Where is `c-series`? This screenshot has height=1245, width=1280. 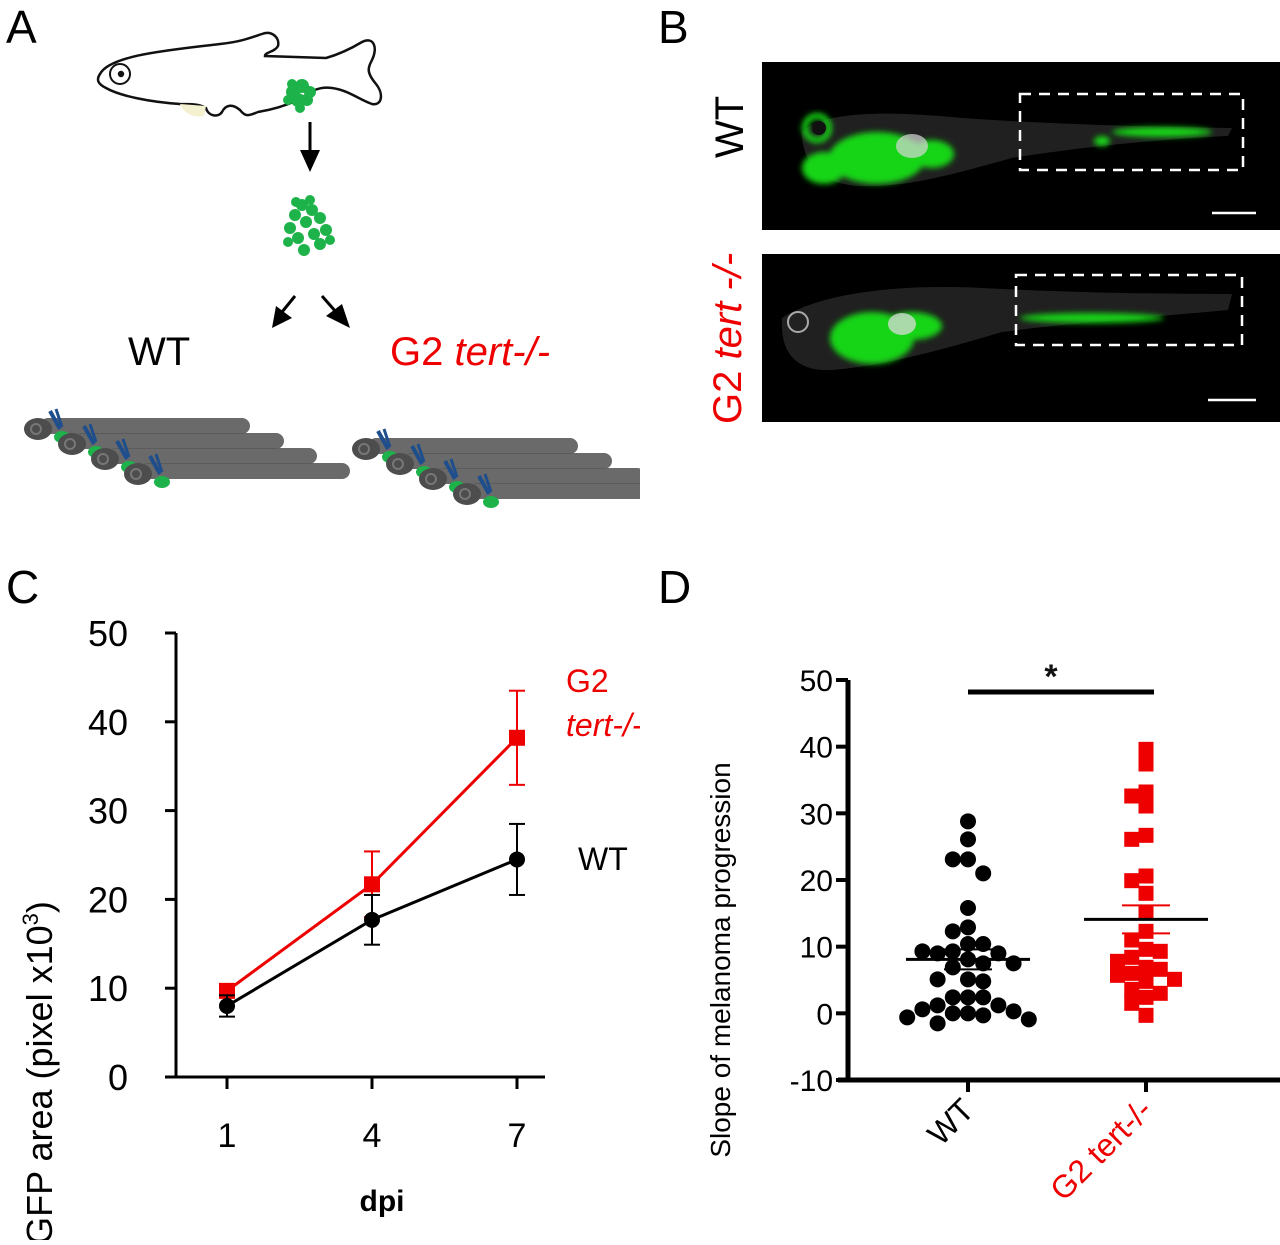 c-series is located at coordinates (372, 853).